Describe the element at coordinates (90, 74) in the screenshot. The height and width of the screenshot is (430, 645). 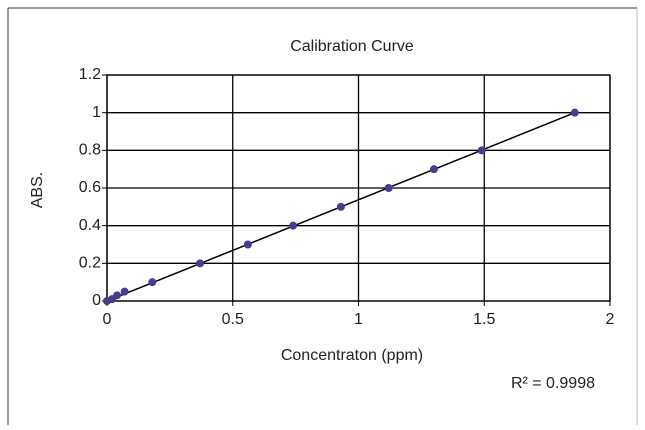
I see `y-tick-label: 1.2` at that location.